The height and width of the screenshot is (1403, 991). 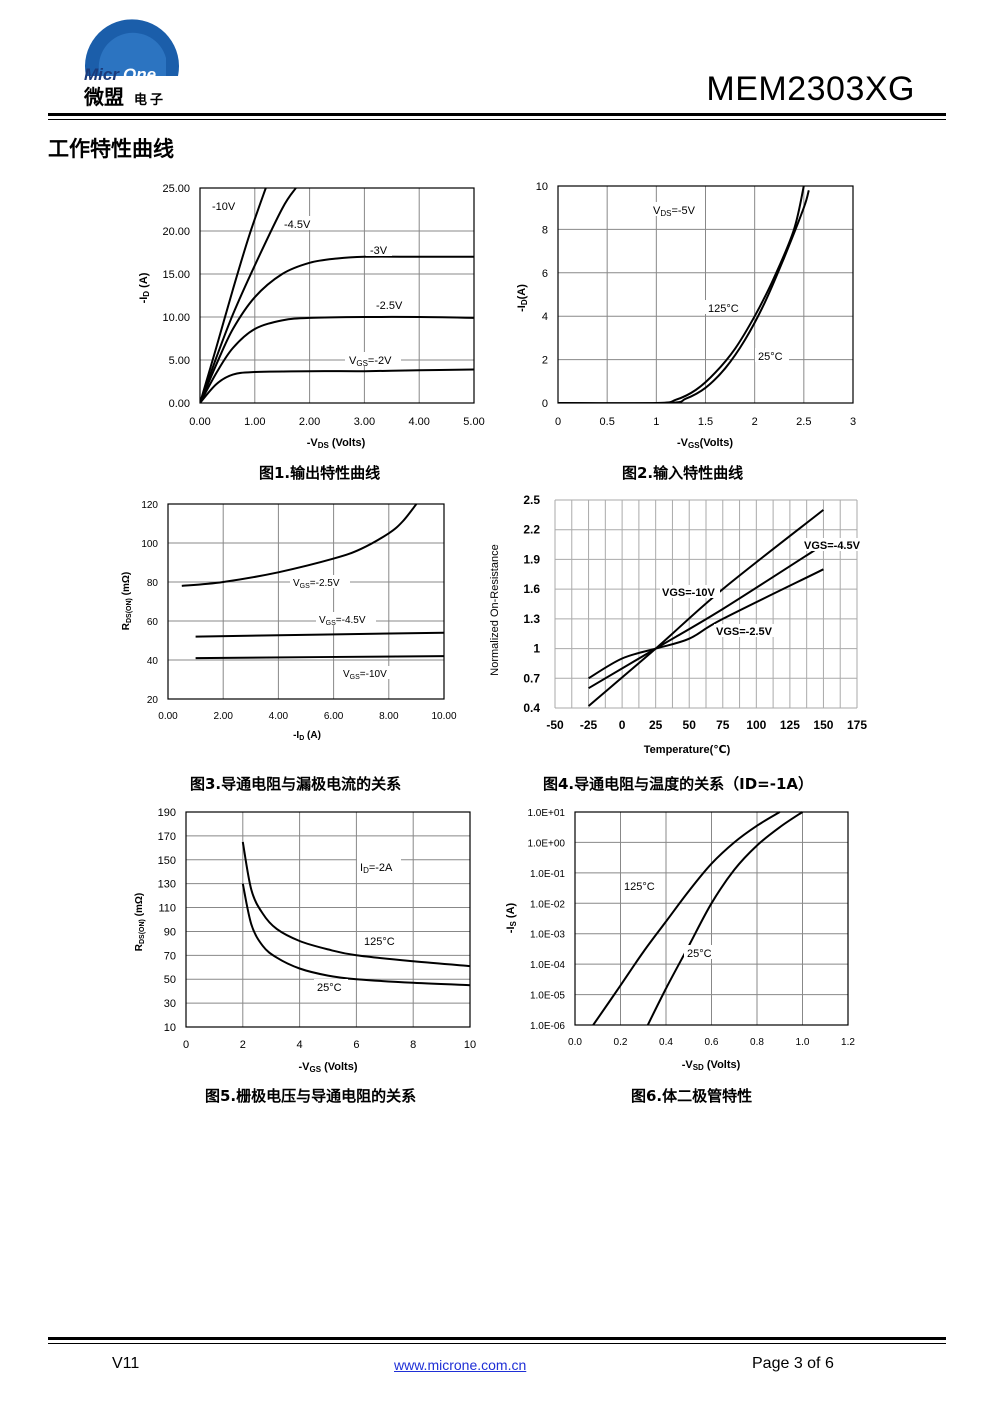 What do you see at coordinates (176, 232) in the screenshot?
I see `y-tick-label: 20.00` at bounding box center [176, 232].